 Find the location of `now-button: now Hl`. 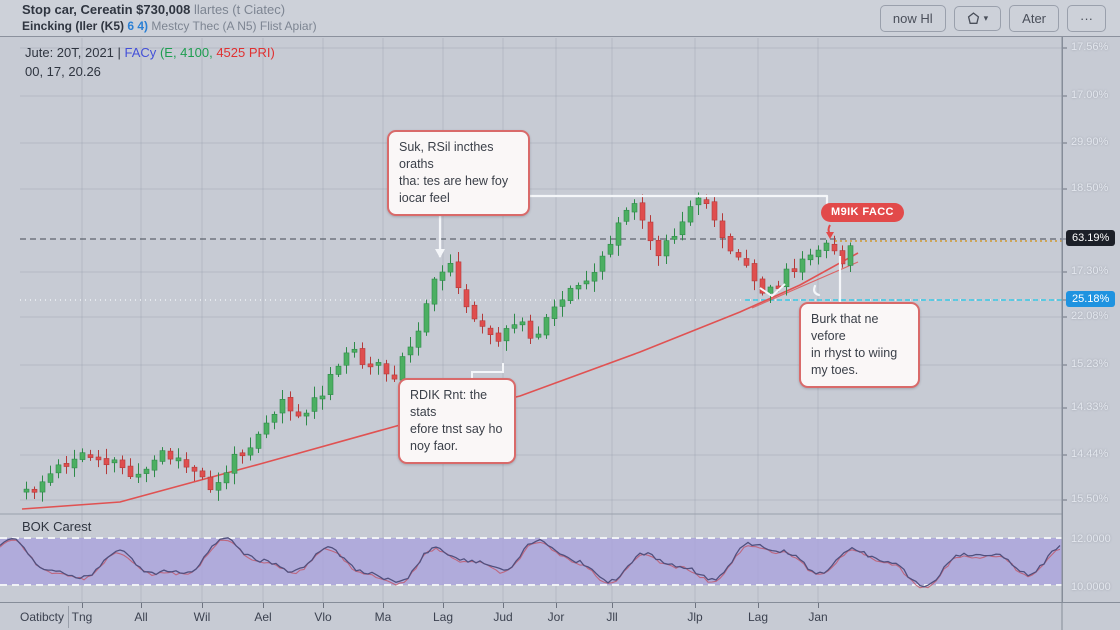

now-button: now Hl is located at coordinates (912, 18).